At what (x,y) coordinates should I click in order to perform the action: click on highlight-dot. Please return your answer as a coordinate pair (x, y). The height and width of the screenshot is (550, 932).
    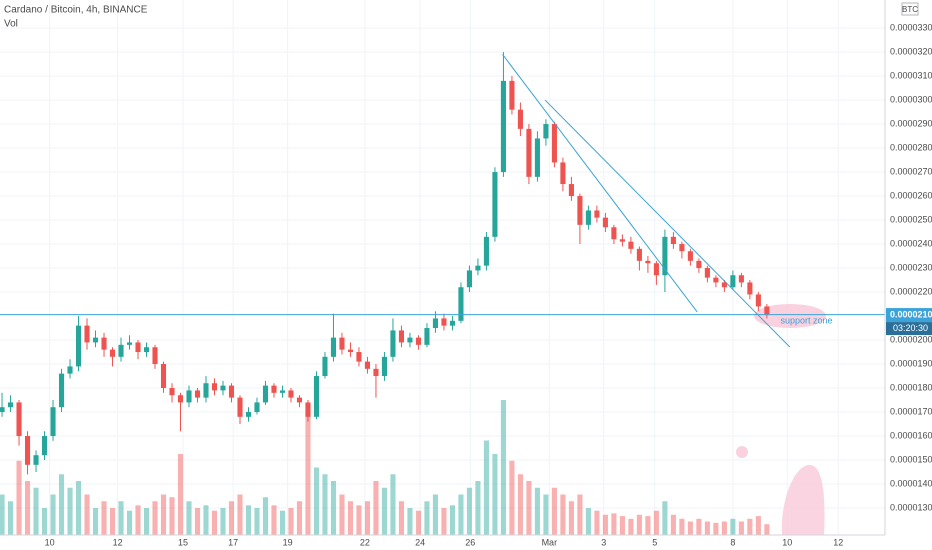
    Looking at the image, I should click on (742, 452).